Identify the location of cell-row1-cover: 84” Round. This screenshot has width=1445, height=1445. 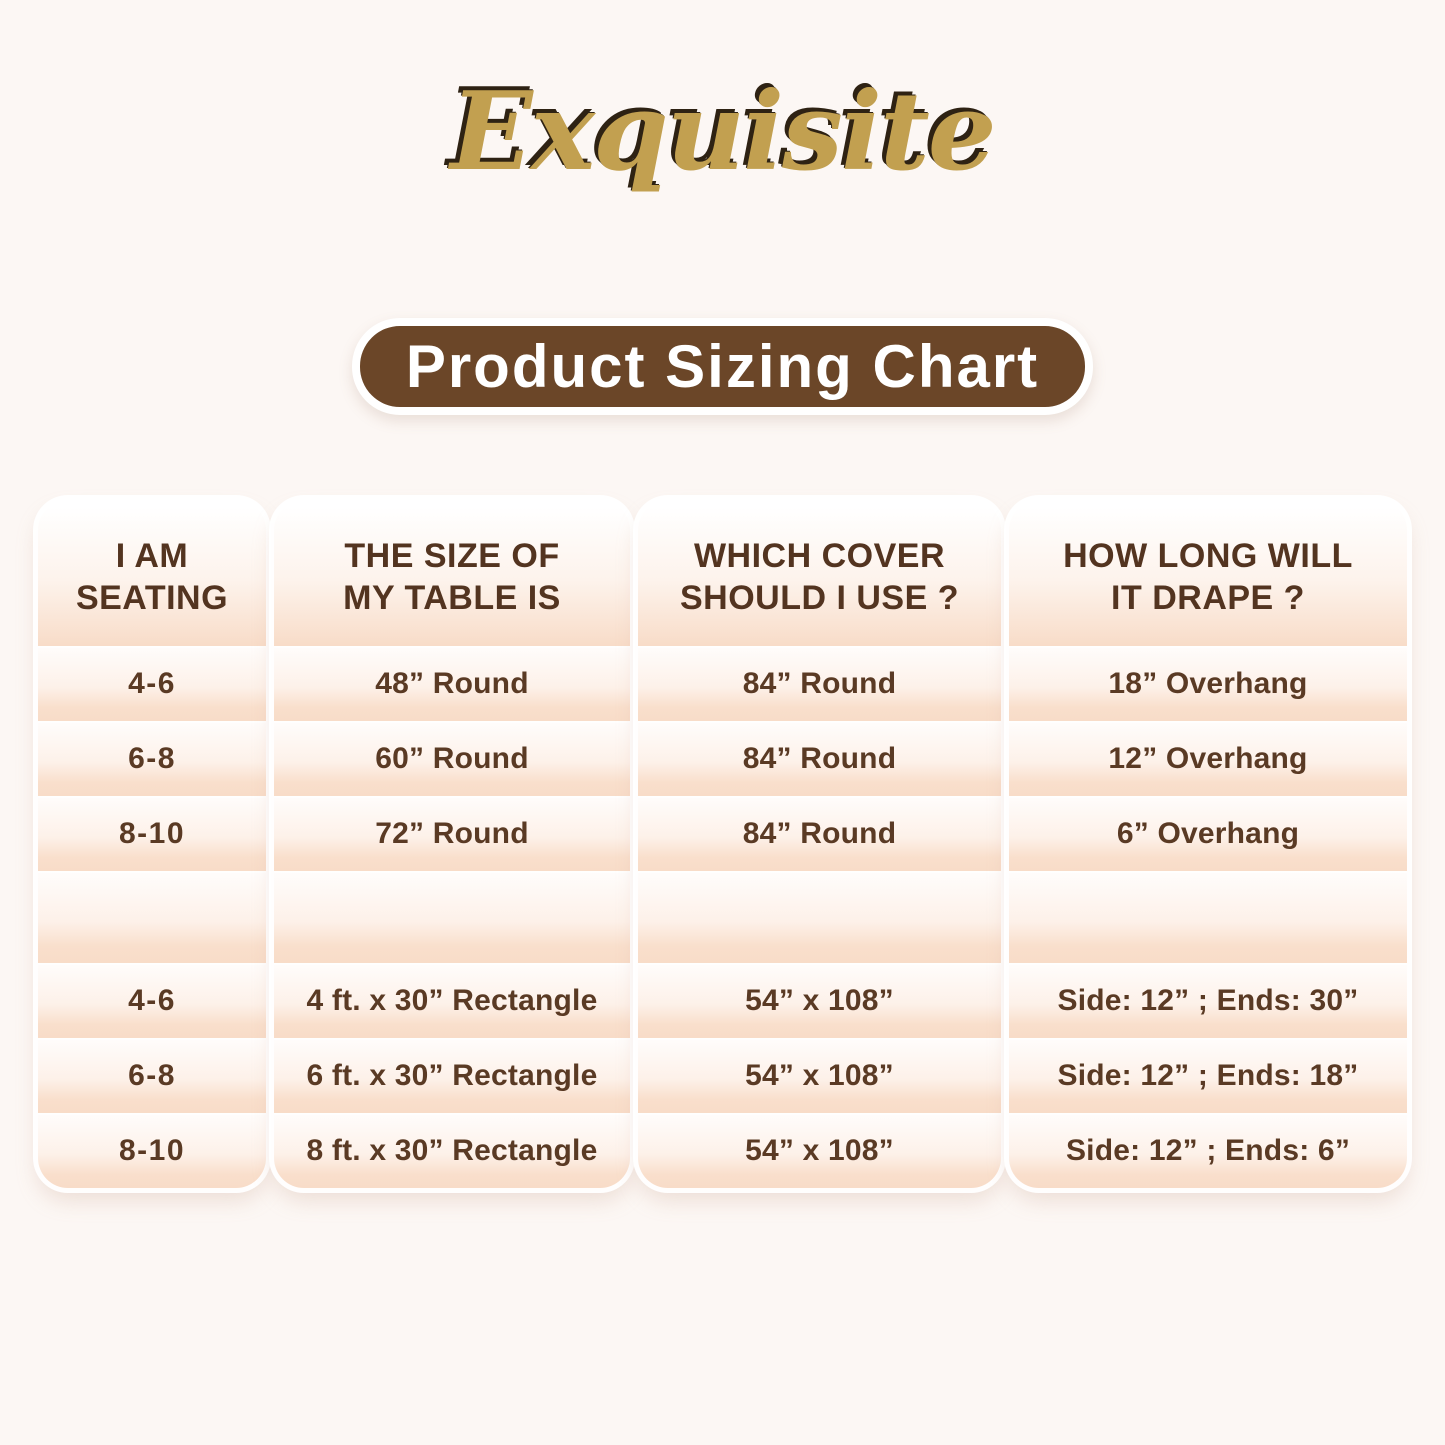
(819, 683).